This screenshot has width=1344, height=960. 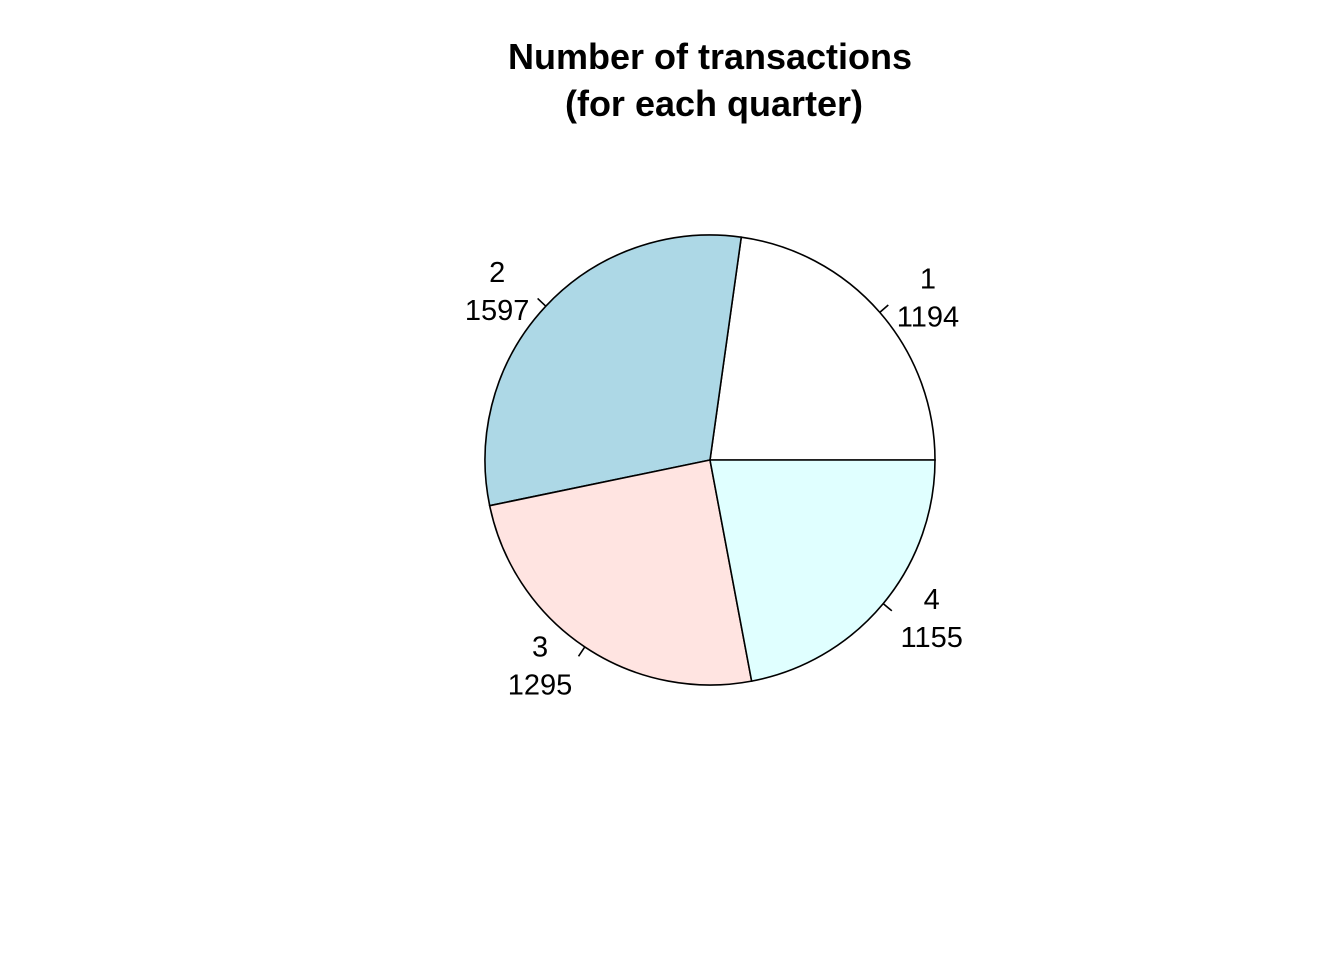 I want to click on pie-label-value: 1155, so click(x=932, y=638).